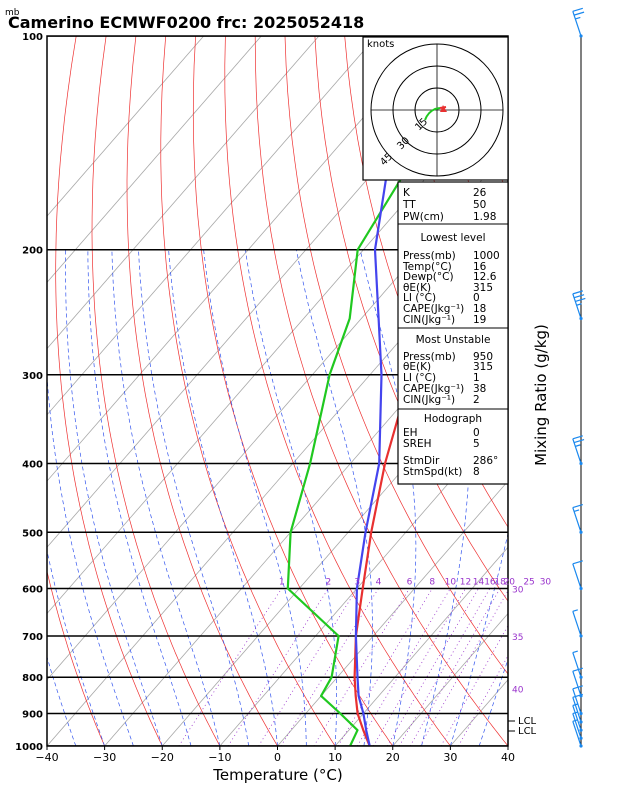  Describe the element at coordinates (417, 444) in the screenshot. I see `hd-sreh-label: SREH` at that location.